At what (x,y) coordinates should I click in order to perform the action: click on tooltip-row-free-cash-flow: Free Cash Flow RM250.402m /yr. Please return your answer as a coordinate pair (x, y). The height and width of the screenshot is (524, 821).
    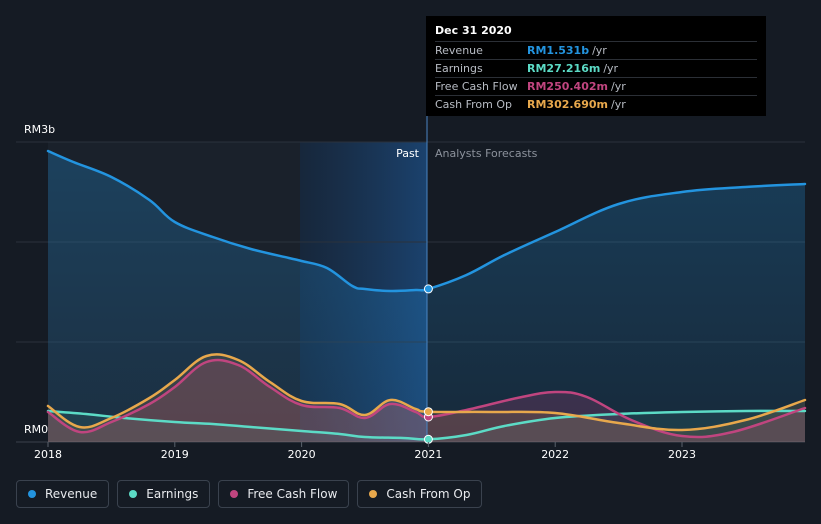
    Looking at the image, I should click on (596, 86).